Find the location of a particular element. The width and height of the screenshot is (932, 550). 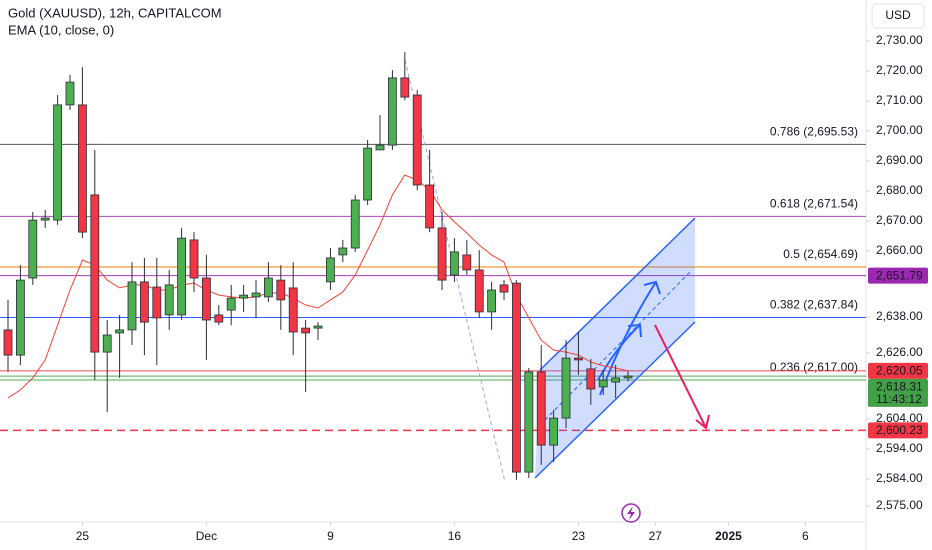

price-label: 2,620.05 is located at coordinates (899, 371).